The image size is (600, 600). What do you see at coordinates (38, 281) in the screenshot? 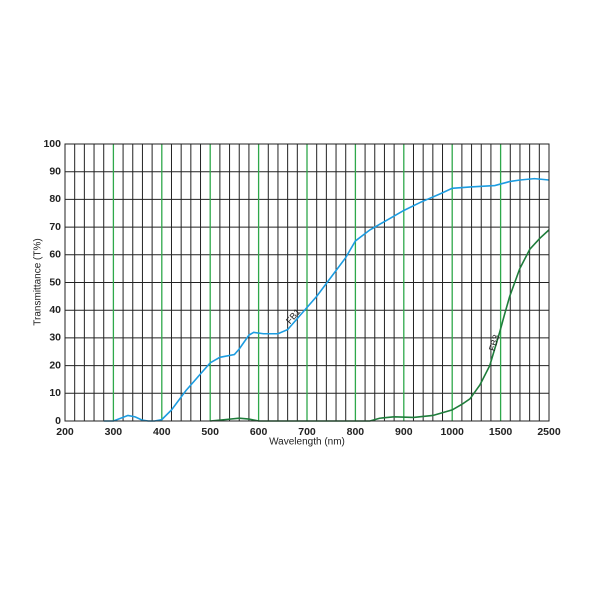
I see `y-axis-label: Transmittance (T%)` at bounding box center [38, 281].